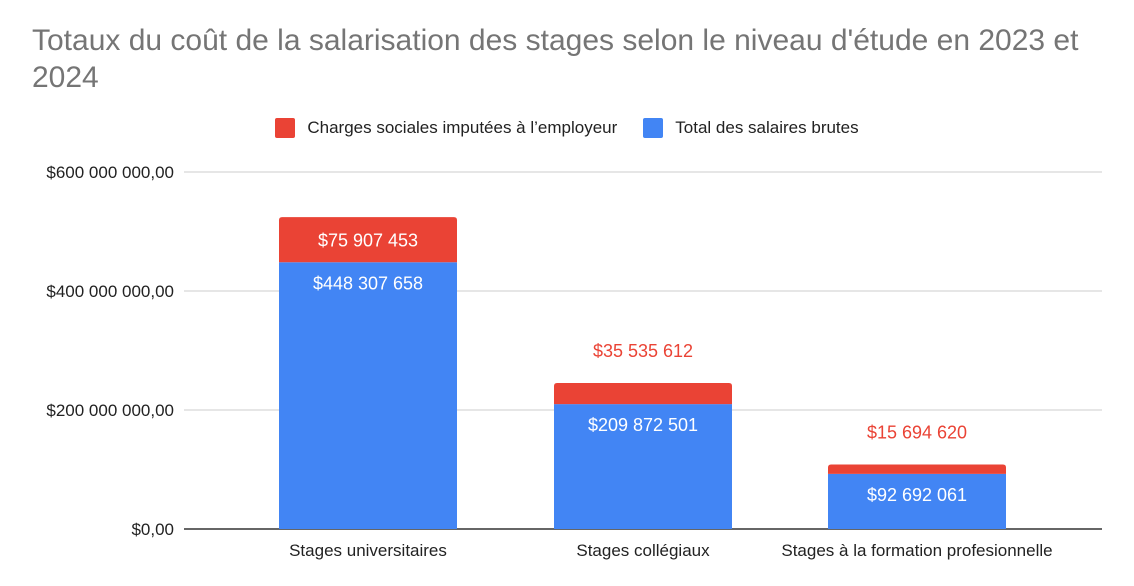 This screenshot has height=586, width=1134. Describe the element at coordinates (110, 172) in the screenshot. I see `y-tick-label: $600 000 000,00` at that location.